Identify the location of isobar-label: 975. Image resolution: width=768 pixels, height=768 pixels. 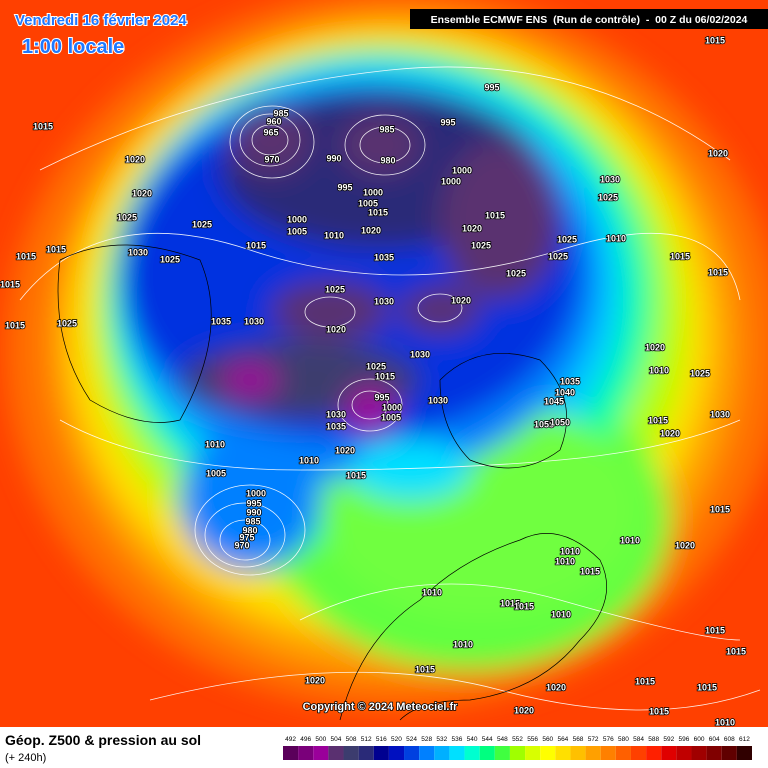
(246, 537).